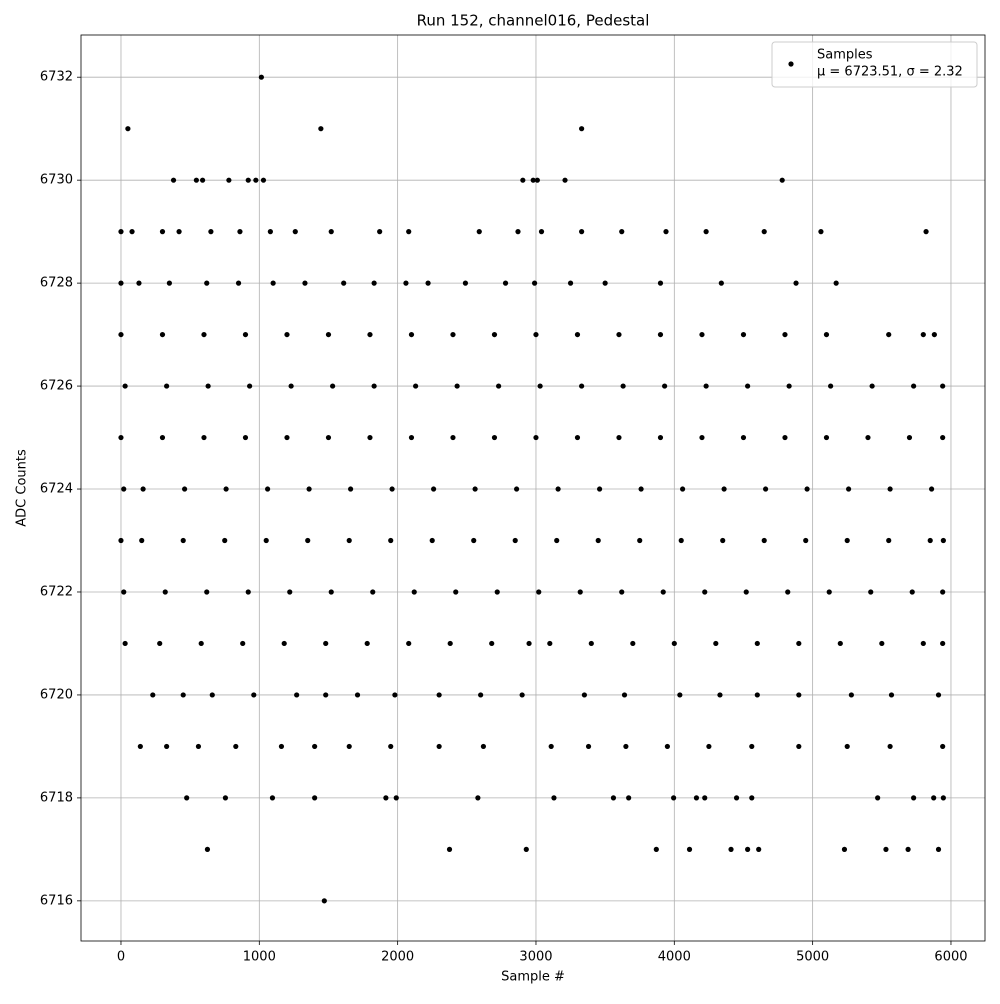  Describe the element at coordinates (259, 957) in the screenshot. I see `x-tick-label: 1000` at that location.